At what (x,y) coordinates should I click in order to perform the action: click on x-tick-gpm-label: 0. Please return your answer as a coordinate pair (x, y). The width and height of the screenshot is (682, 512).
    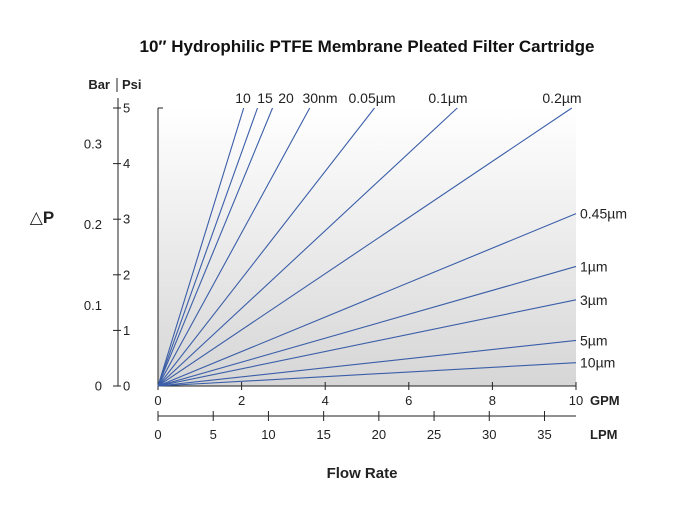
    Looking at the image, I should click on (157, 400).